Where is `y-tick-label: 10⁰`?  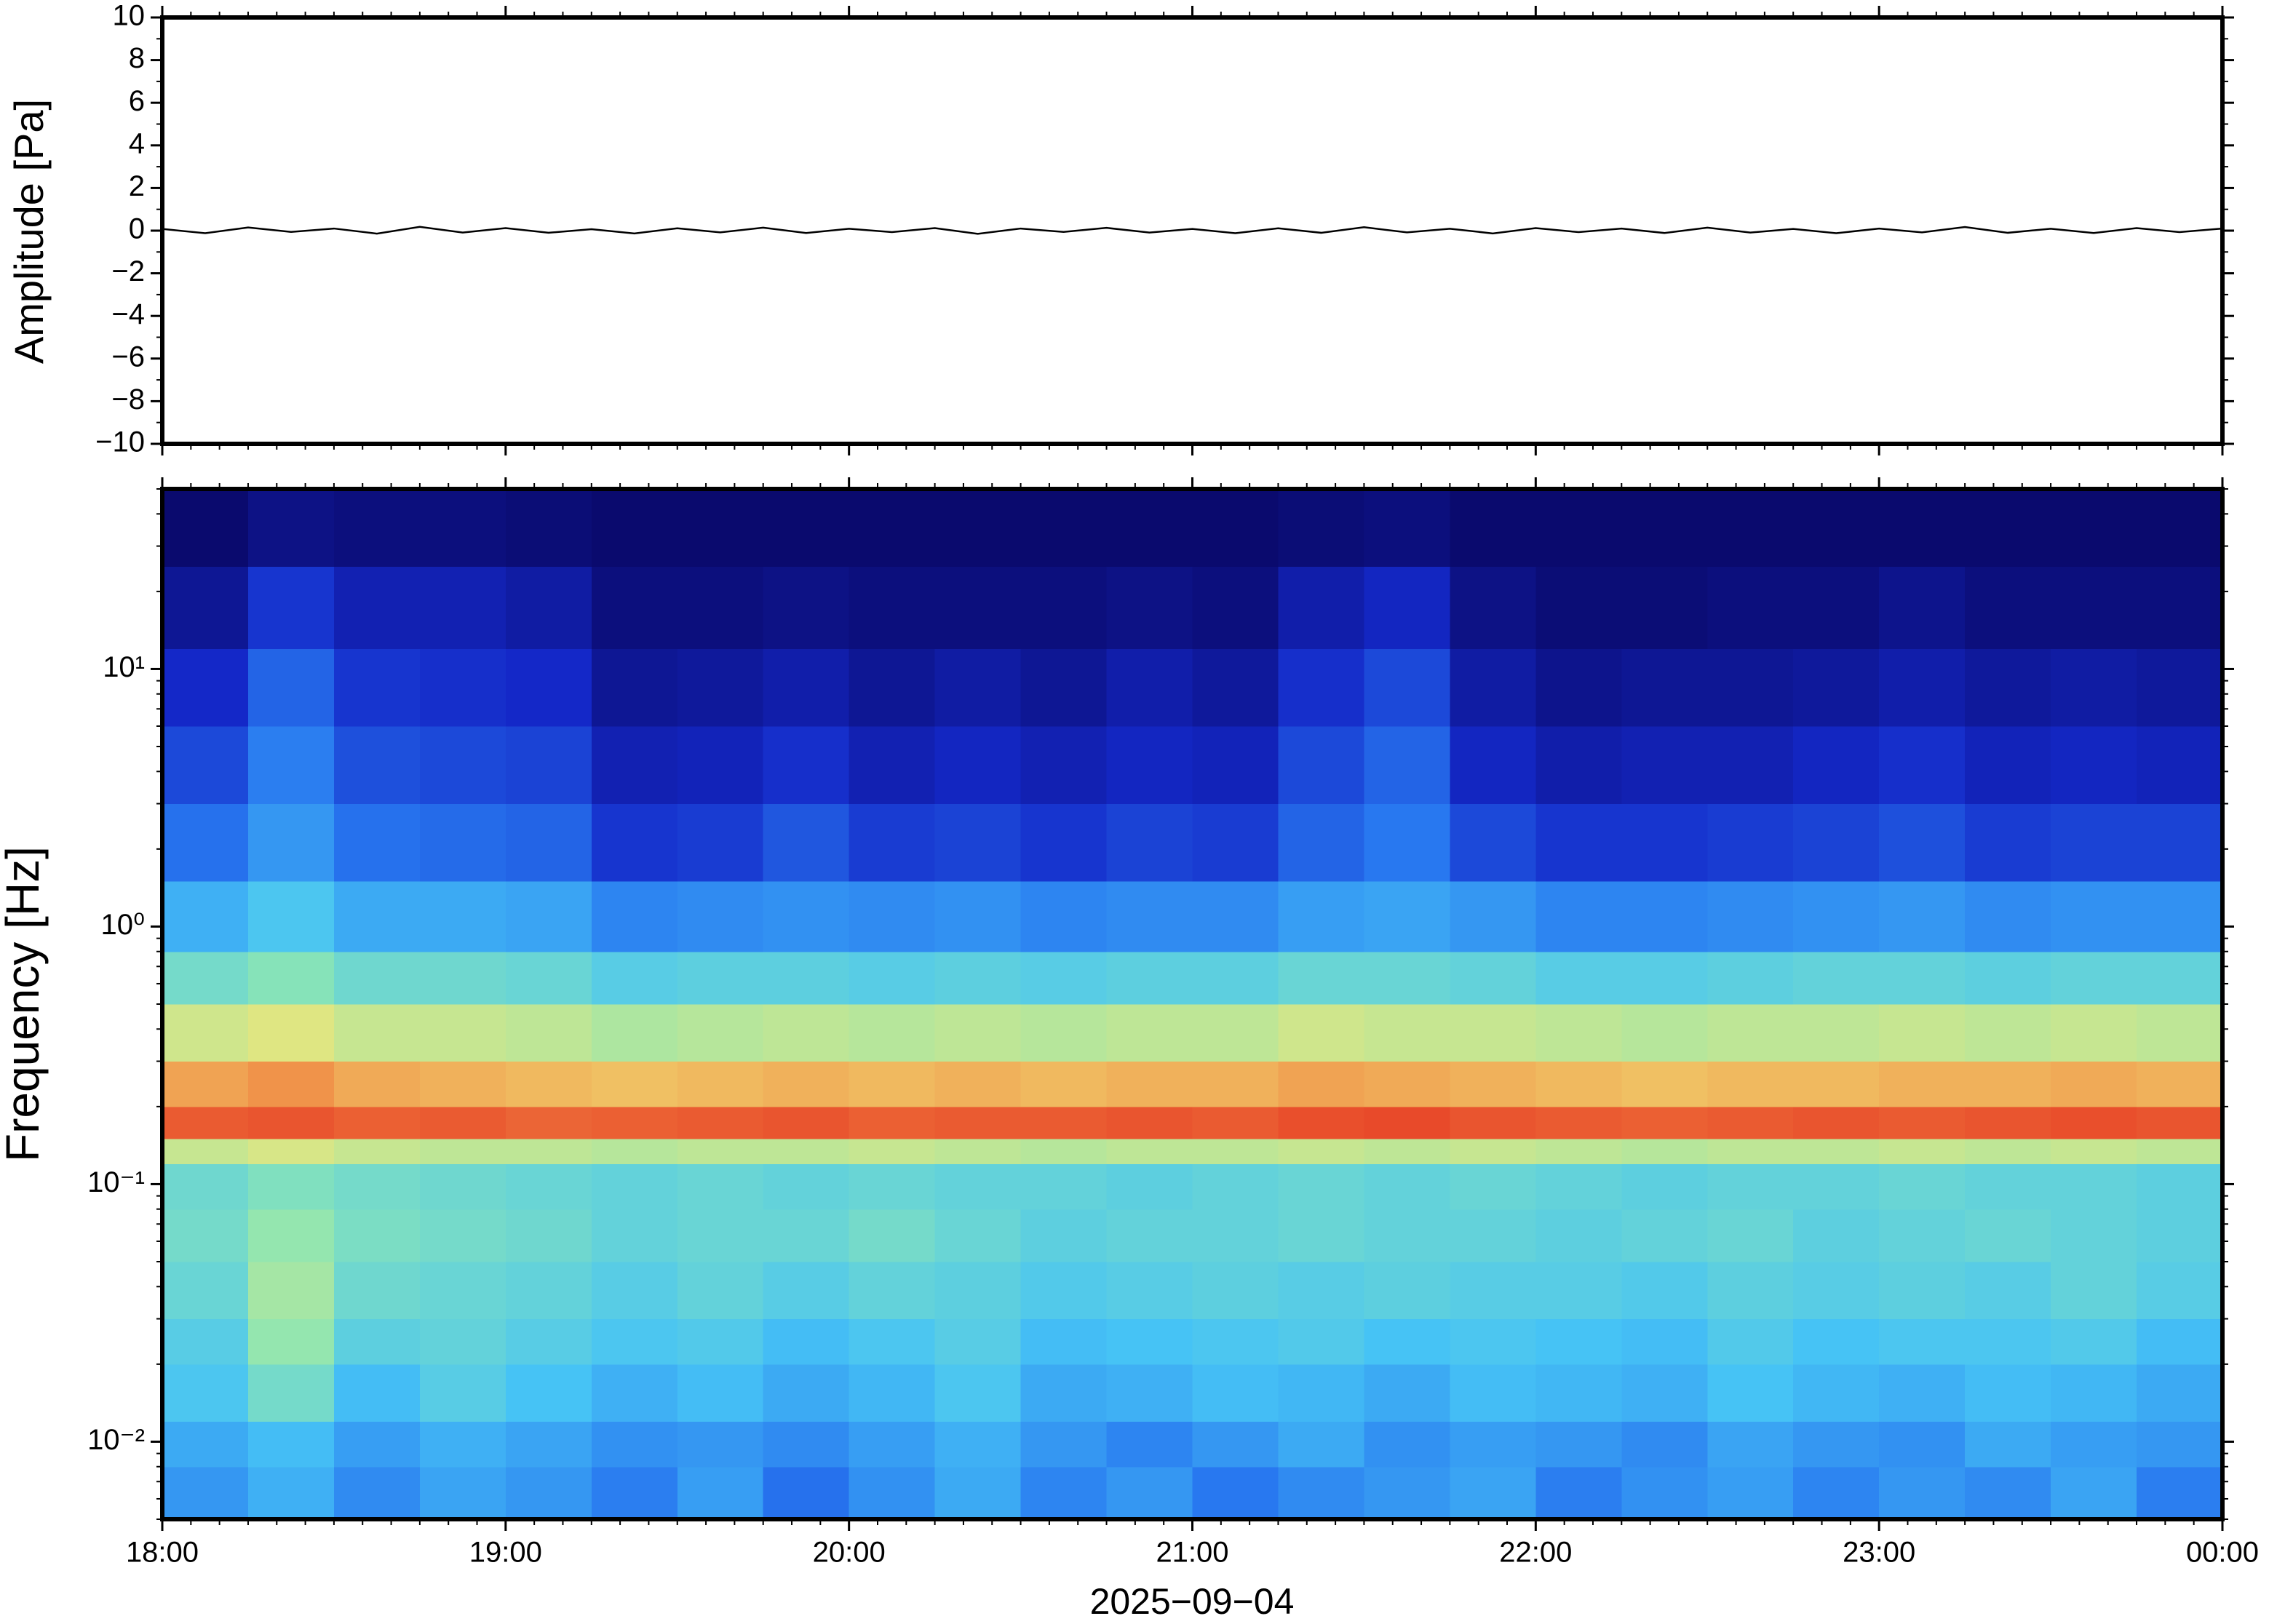
y-tick-label: 10⁰ is located at coordinates (123, 925).